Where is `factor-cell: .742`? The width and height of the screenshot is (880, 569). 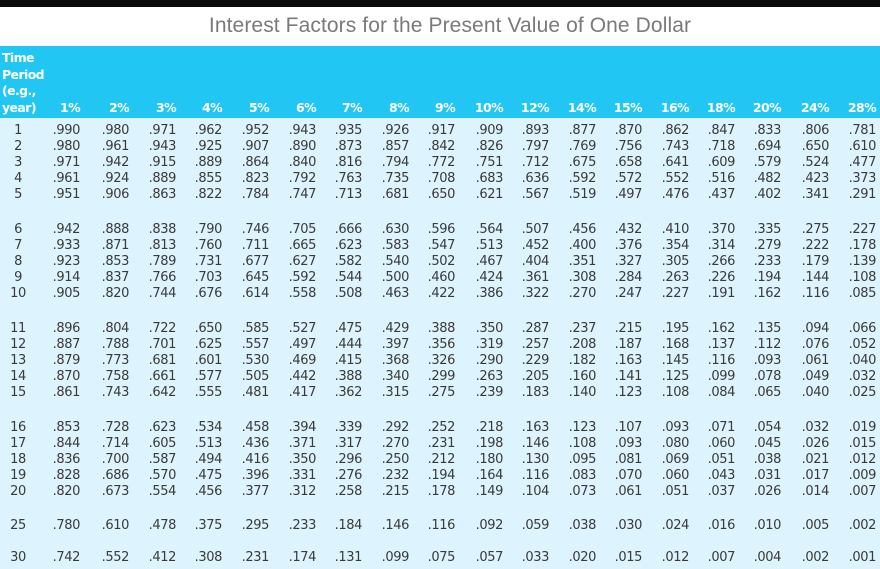 factor-cell: .742 is located at coordinates (66, 557).